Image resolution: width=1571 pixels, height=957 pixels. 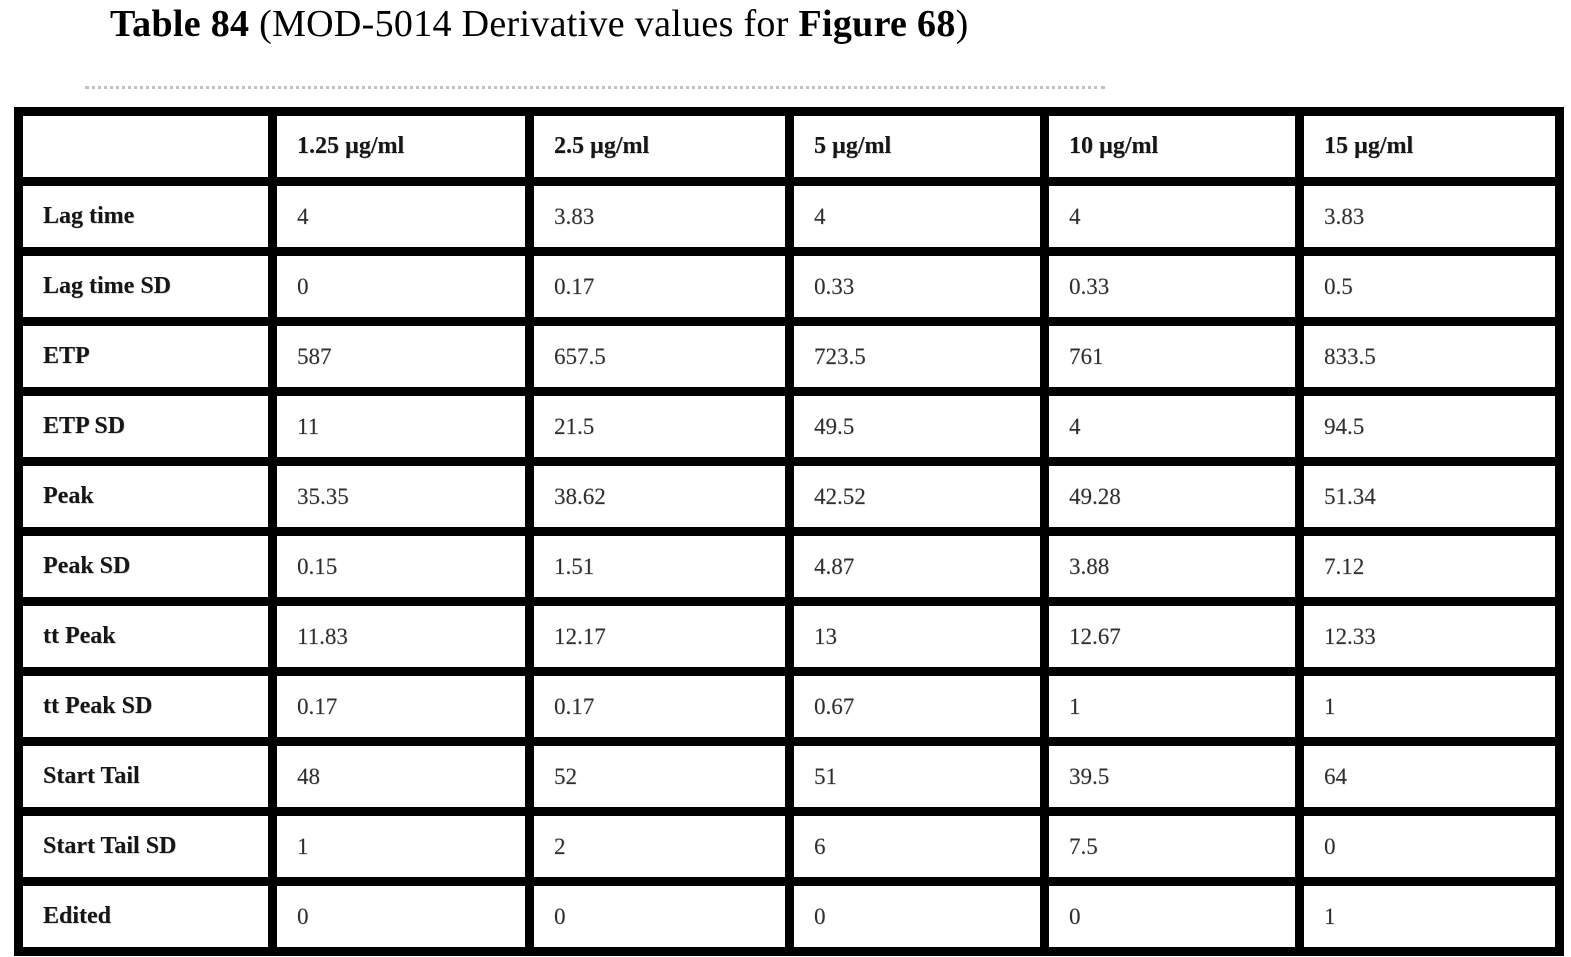 I want to click on table-row-lag-time: Lag time 4 3.83 4 4 3.83, so click(x=789, y=216).